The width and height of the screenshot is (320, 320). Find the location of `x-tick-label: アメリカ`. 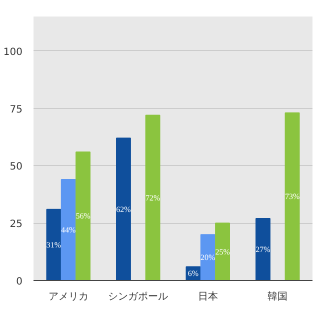

x-tick-label: アメリカ is located at coordinates (68, 297).